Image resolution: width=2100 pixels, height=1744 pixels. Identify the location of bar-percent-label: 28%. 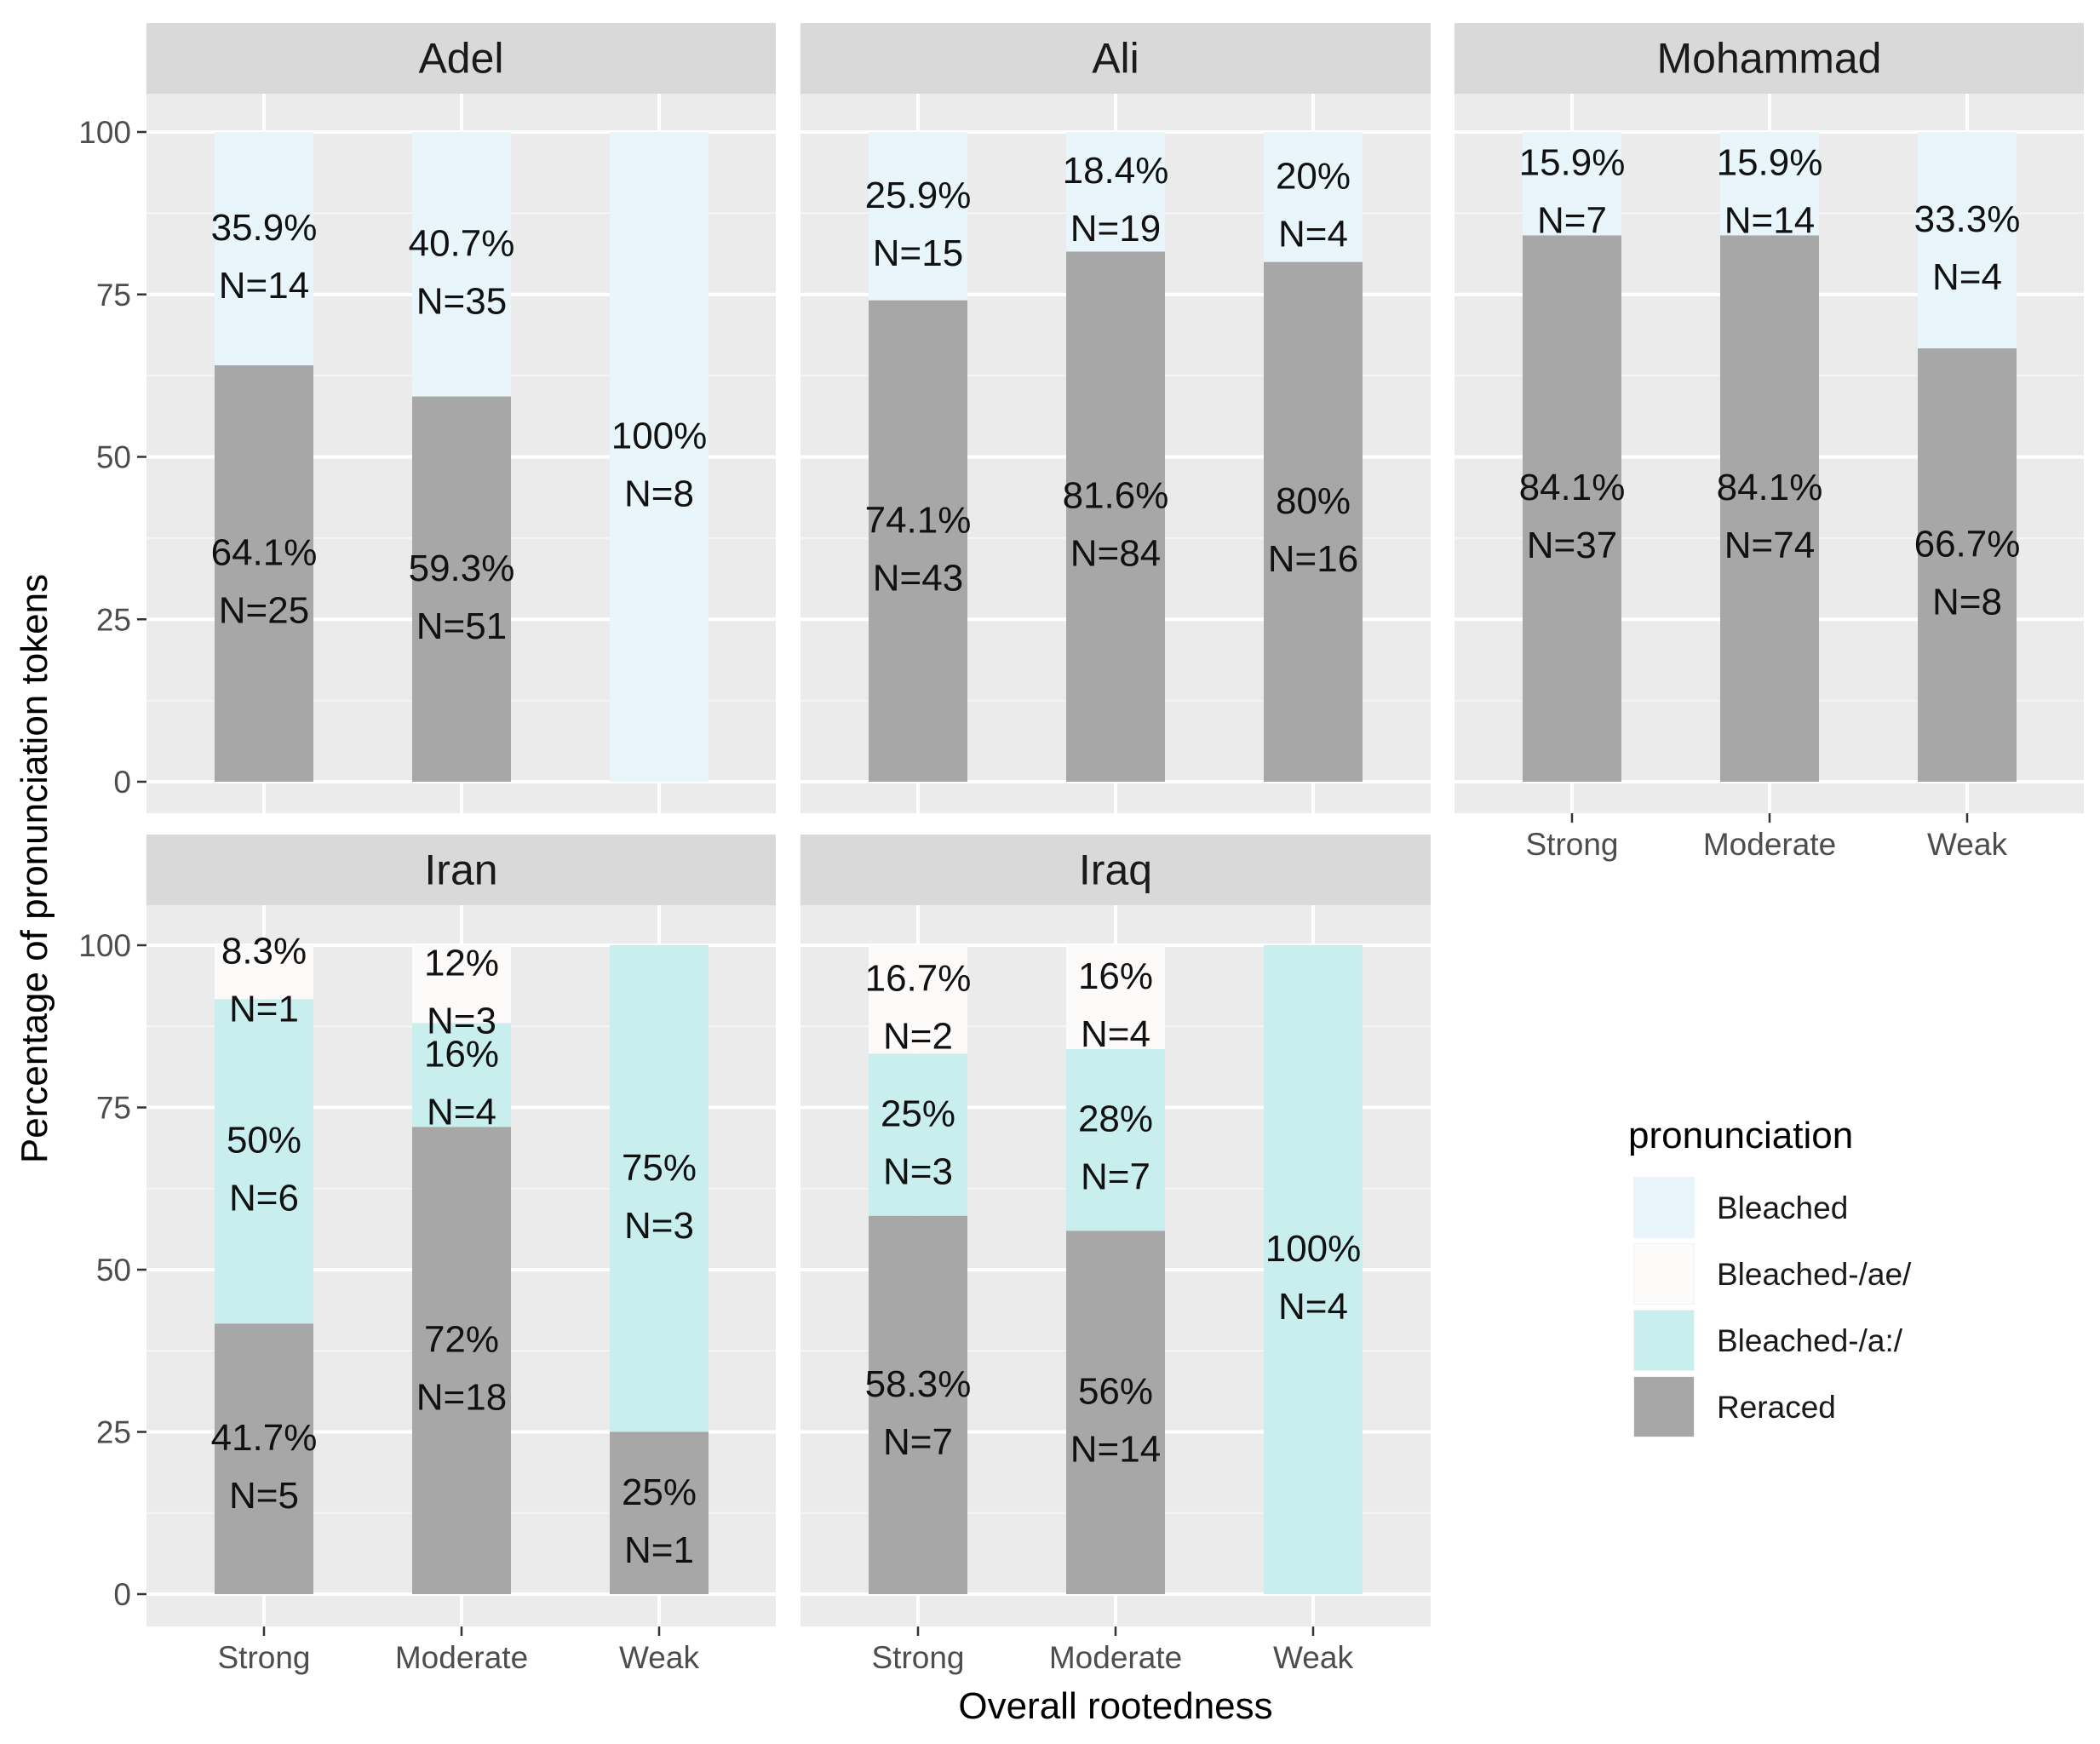
(1115, 1119).